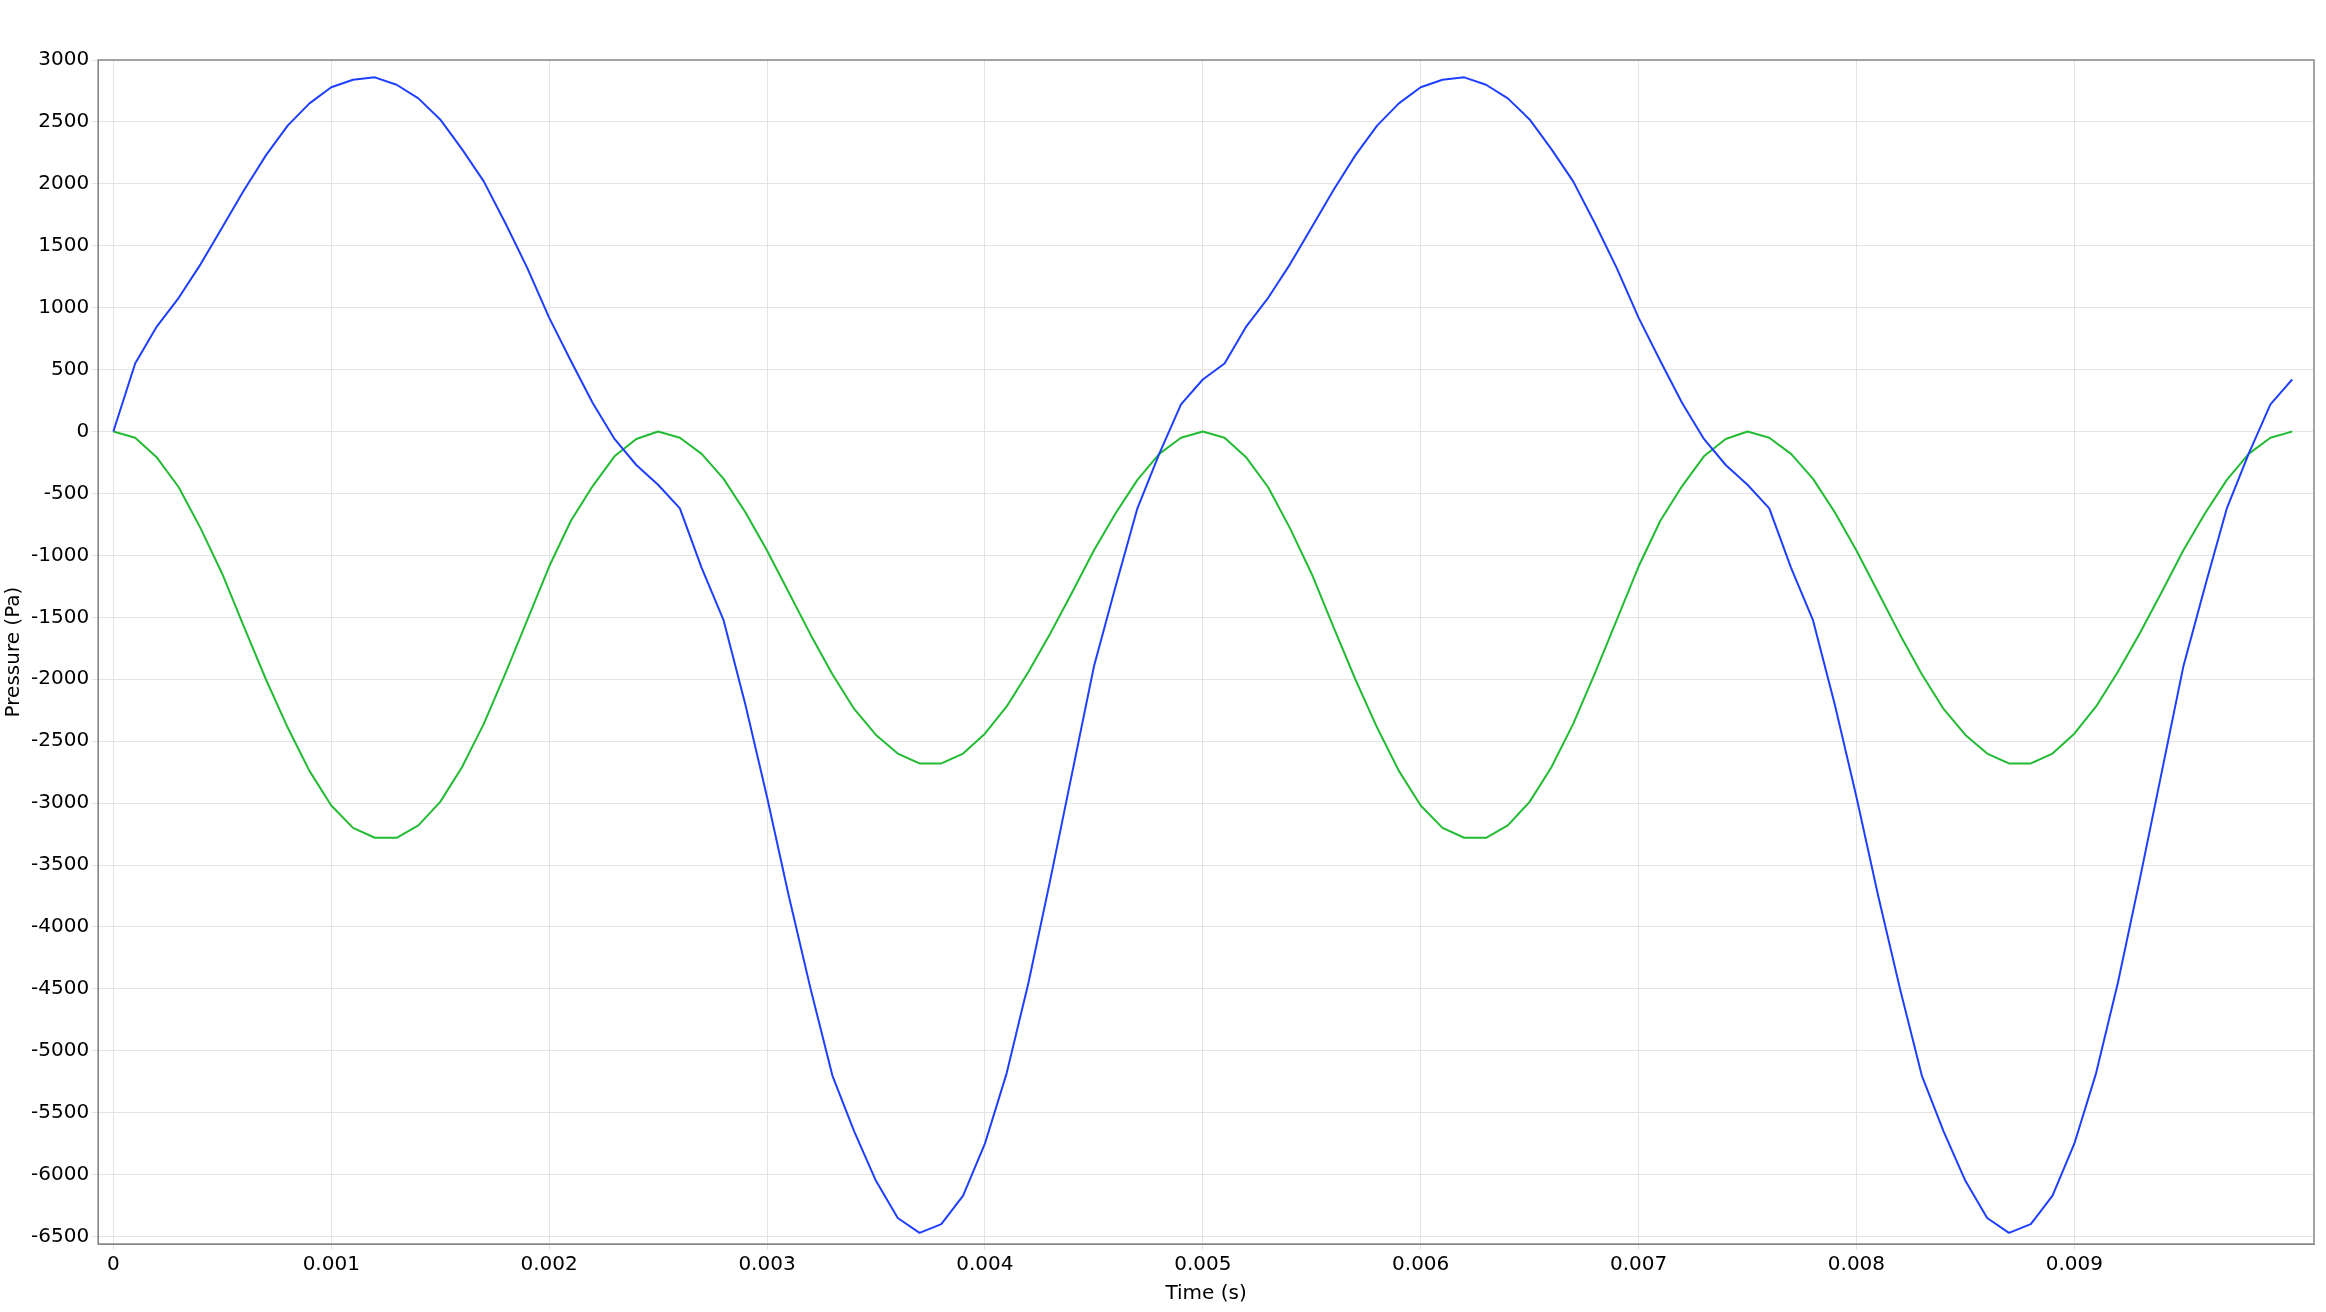  I want to click on y-tick-label: -4000, so click(60, 925).